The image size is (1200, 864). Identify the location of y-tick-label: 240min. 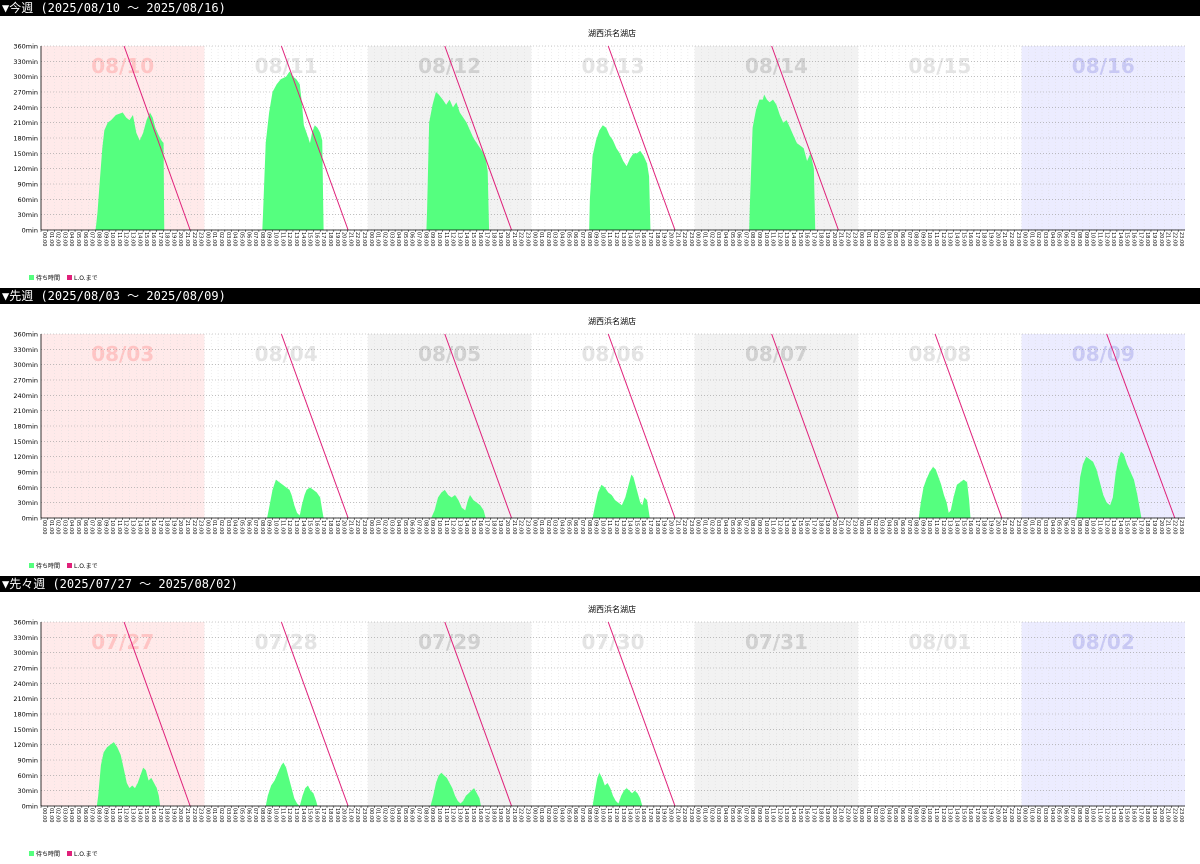
(25, 108).